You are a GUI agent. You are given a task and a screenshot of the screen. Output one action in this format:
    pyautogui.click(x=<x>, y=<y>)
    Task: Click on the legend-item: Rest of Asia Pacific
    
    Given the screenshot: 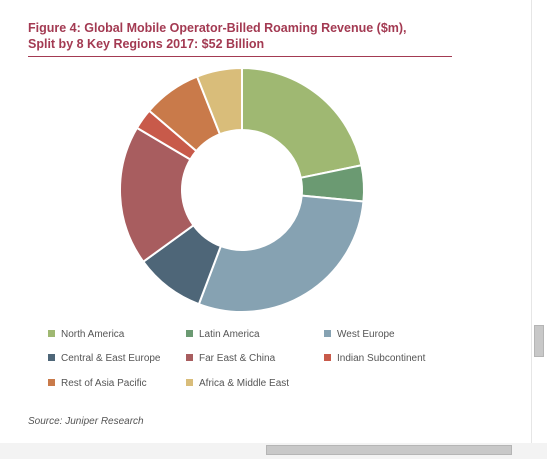 What is the action you would take?
    pyautogui.click(x=97, y=384)
    